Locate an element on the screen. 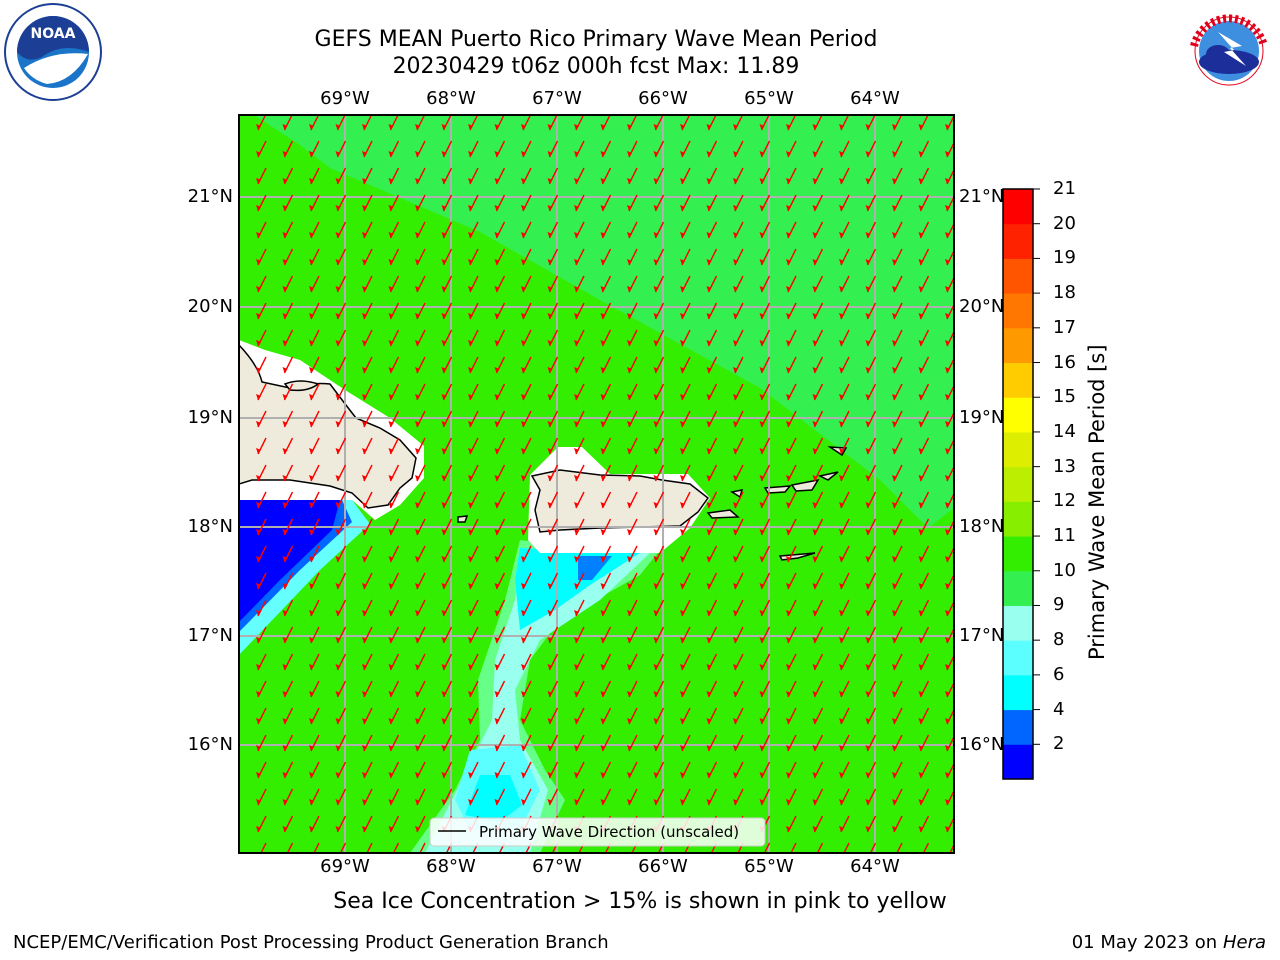 The image size is (1280, 960). lon-tick-top: 69°W is located at coordinates (345, 98).